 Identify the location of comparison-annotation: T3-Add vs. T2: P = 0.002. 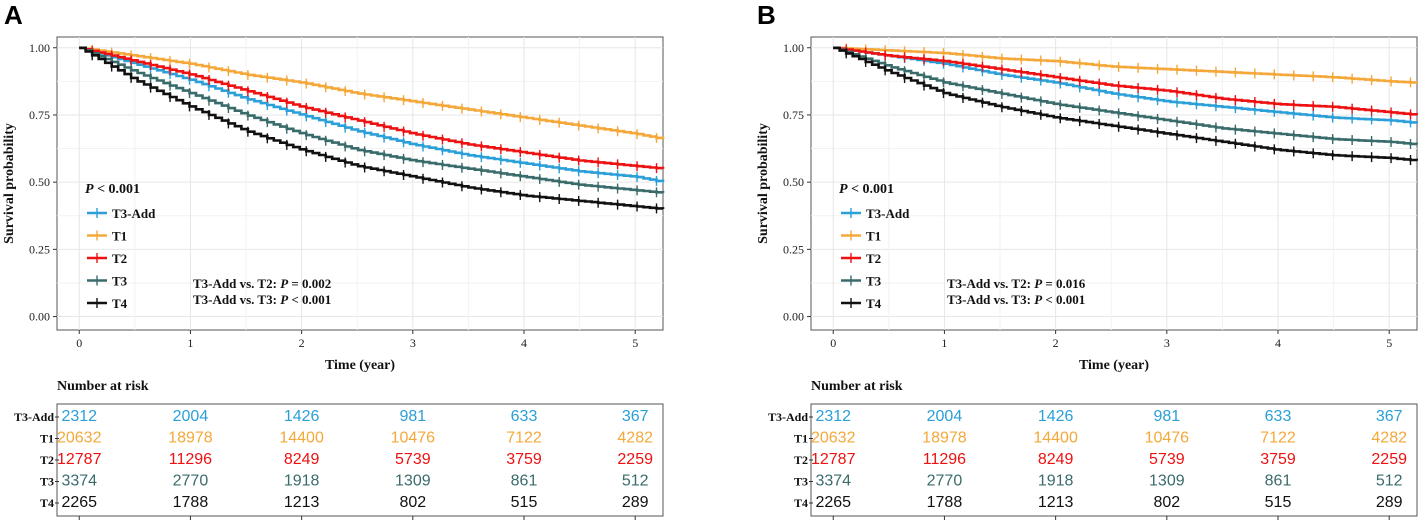
(262, 283).